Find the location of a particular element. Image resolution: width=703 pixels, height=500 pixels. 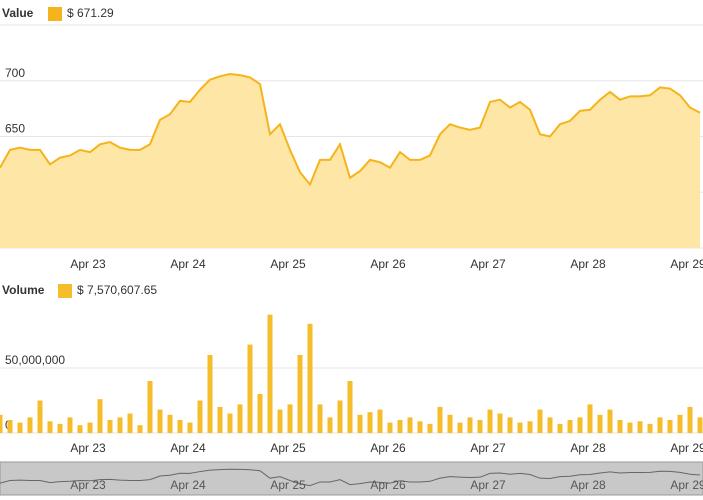

legend-name: Volume is located at coordinates (23, 290).